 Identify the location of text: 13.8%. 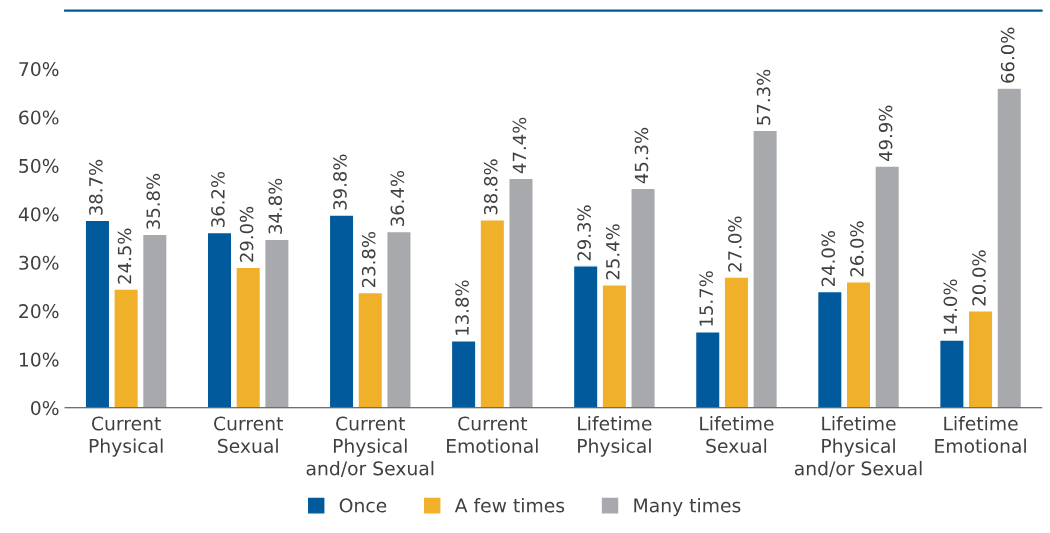
(462, 307).